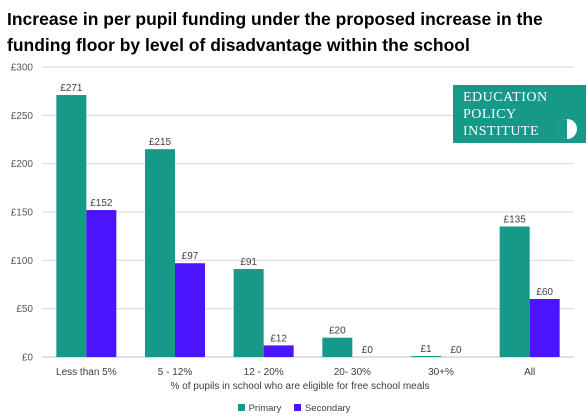 The height and width of the screenshot is (420, 588). I want to click on y-tick-label: £50, so click(24, 309).